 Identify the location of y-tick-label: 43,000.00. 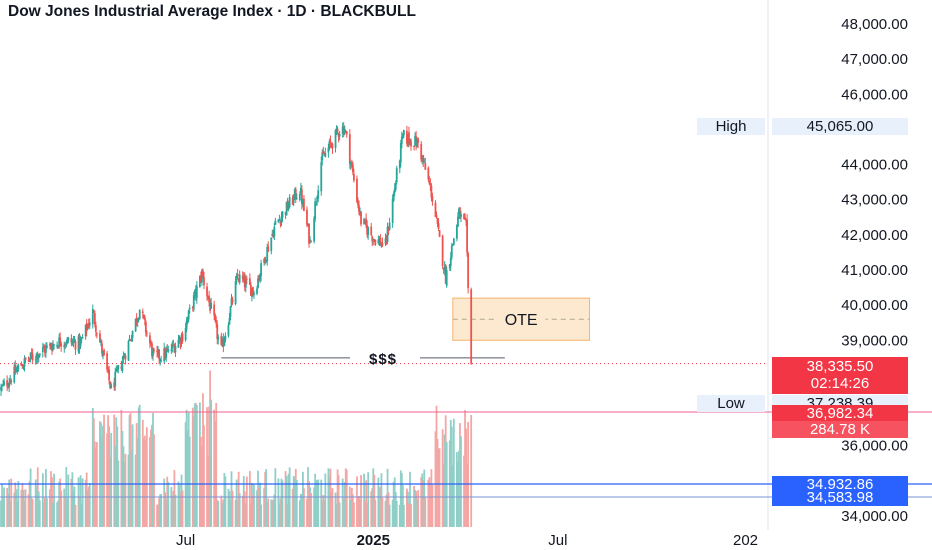
(874, 200).